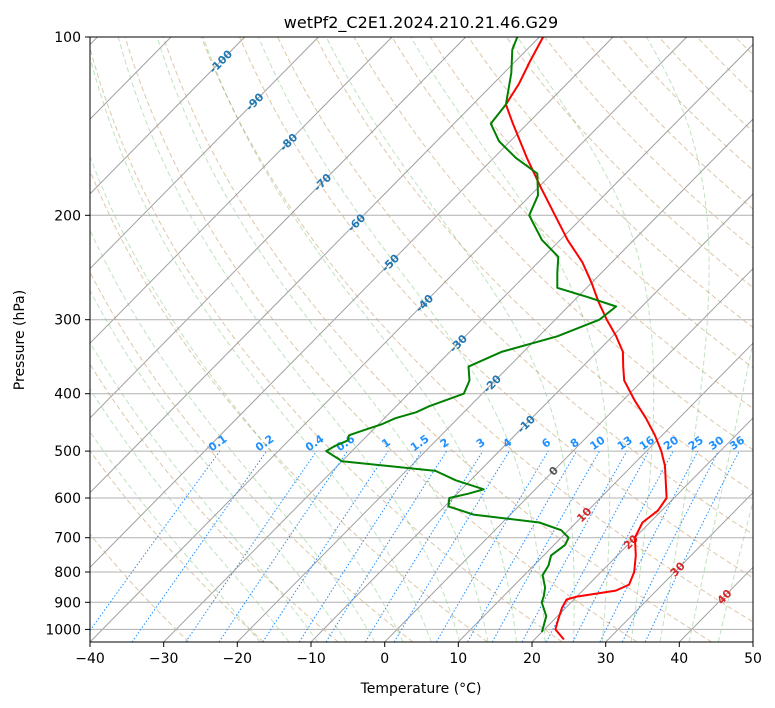 This screenshot has width=775, height=708. I want to click on x-tick-label: −30, so click(164, 659).